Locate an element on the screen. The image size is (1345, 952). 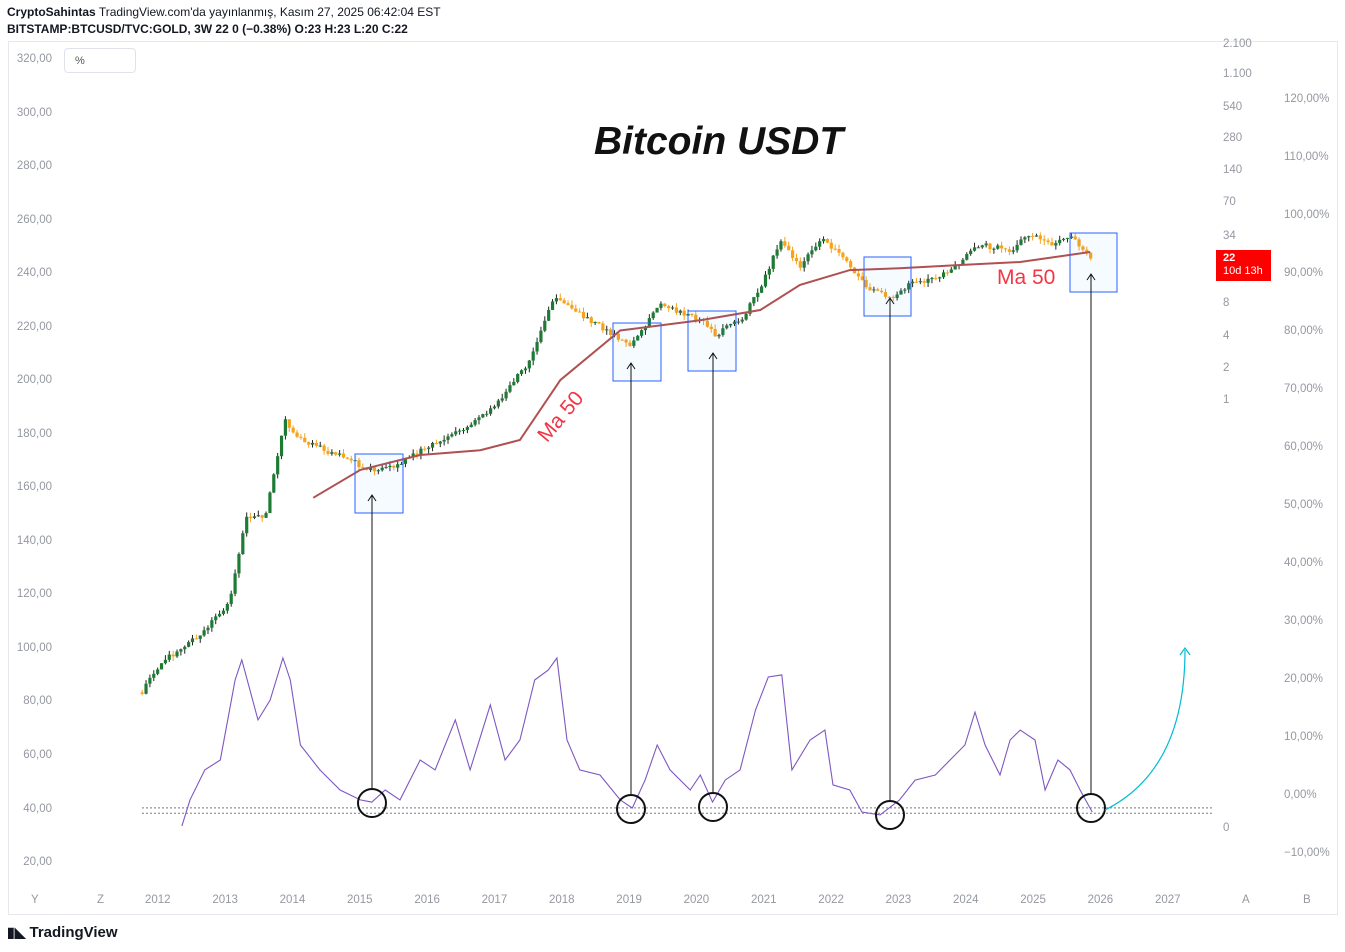
tradingview-logo: ▮◣ TradingView is located at coordinates (62, 932).